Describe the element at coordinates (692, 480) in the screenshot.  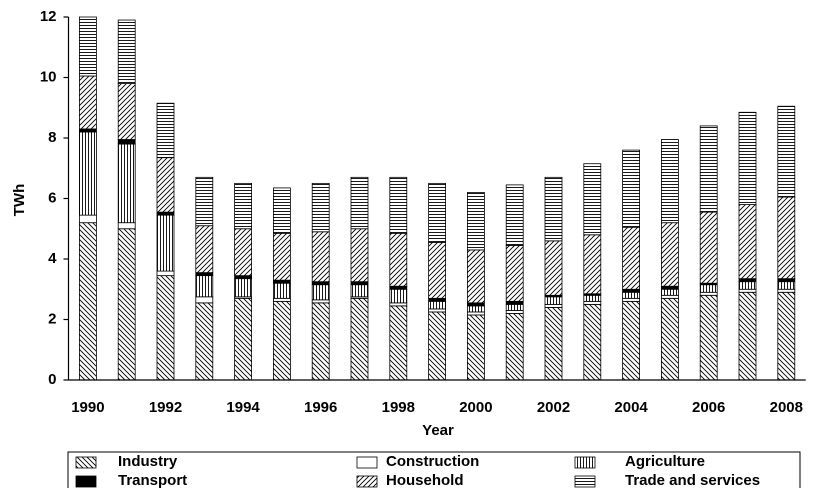
I see `legend-label: Trade and services` at that location.